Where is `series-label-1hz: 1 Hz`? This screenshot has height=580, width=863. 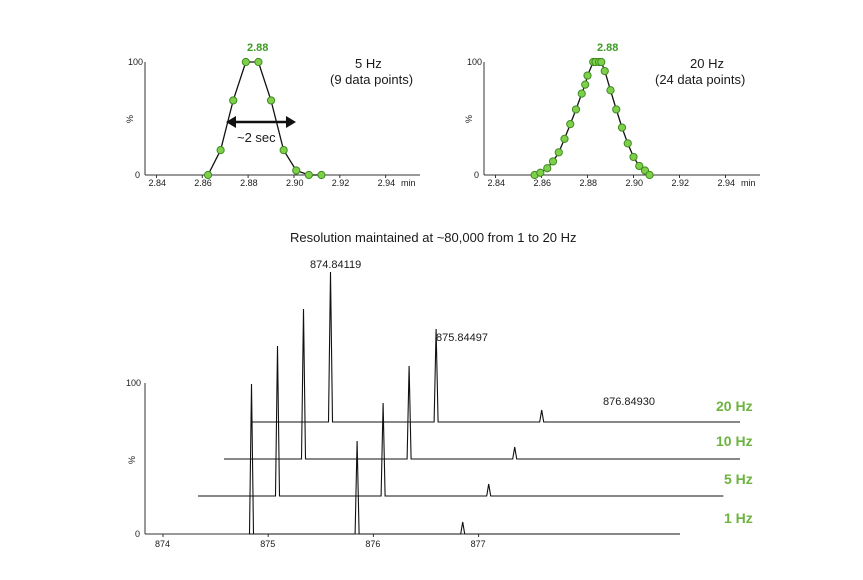 series-label-1hz: 1 Hz is located at coordinates (738, 518).